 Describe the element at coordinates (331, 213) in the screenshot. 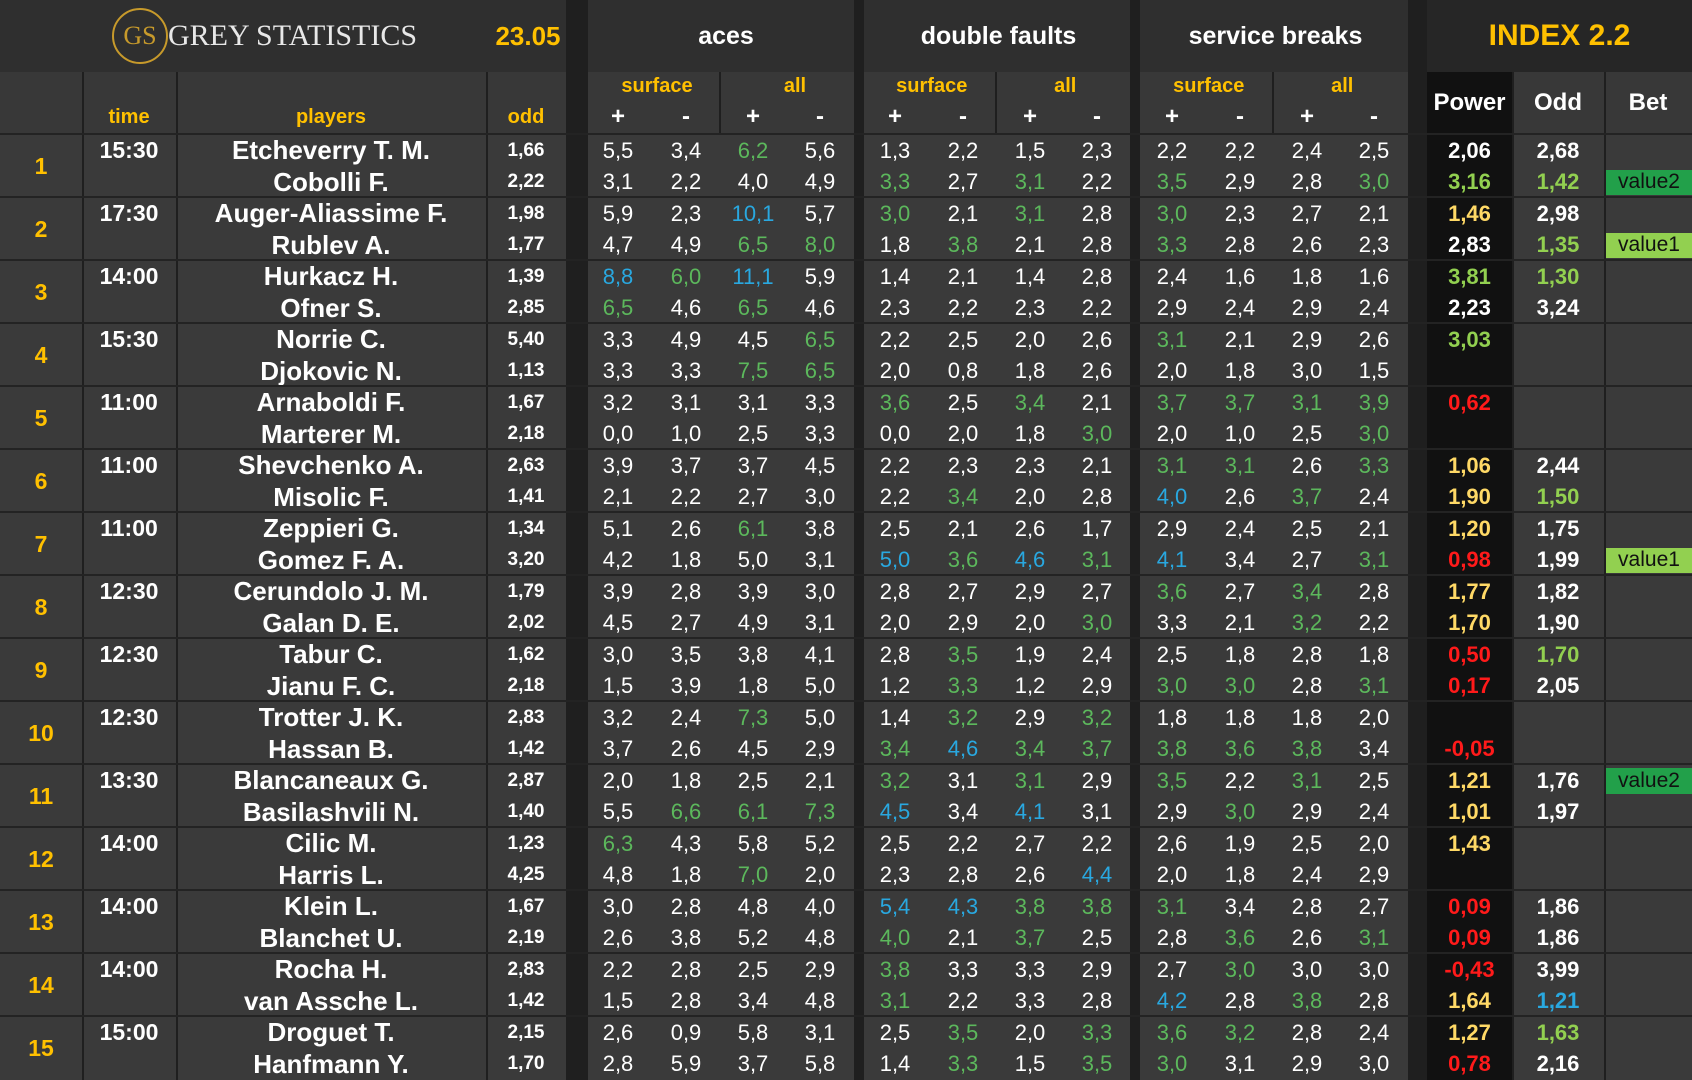

I see `player-name: Auger-Aliassime F.` at that location.